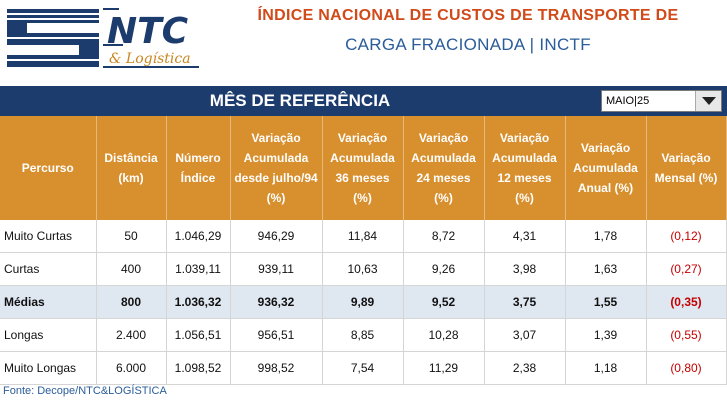 The width and height of the screenshot is (727, 400). What do you see at coordinates (686, 368) in the screenshot?
I see `table-cell: (0,80)` at bounding box center [686, 368].